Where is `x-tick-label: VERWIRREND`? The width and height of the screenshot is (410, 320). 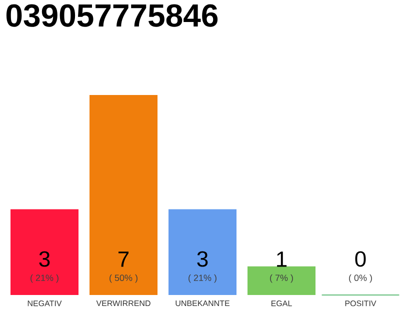
x-tick-label: VERWIRREND is located at coordinates (123, 303).